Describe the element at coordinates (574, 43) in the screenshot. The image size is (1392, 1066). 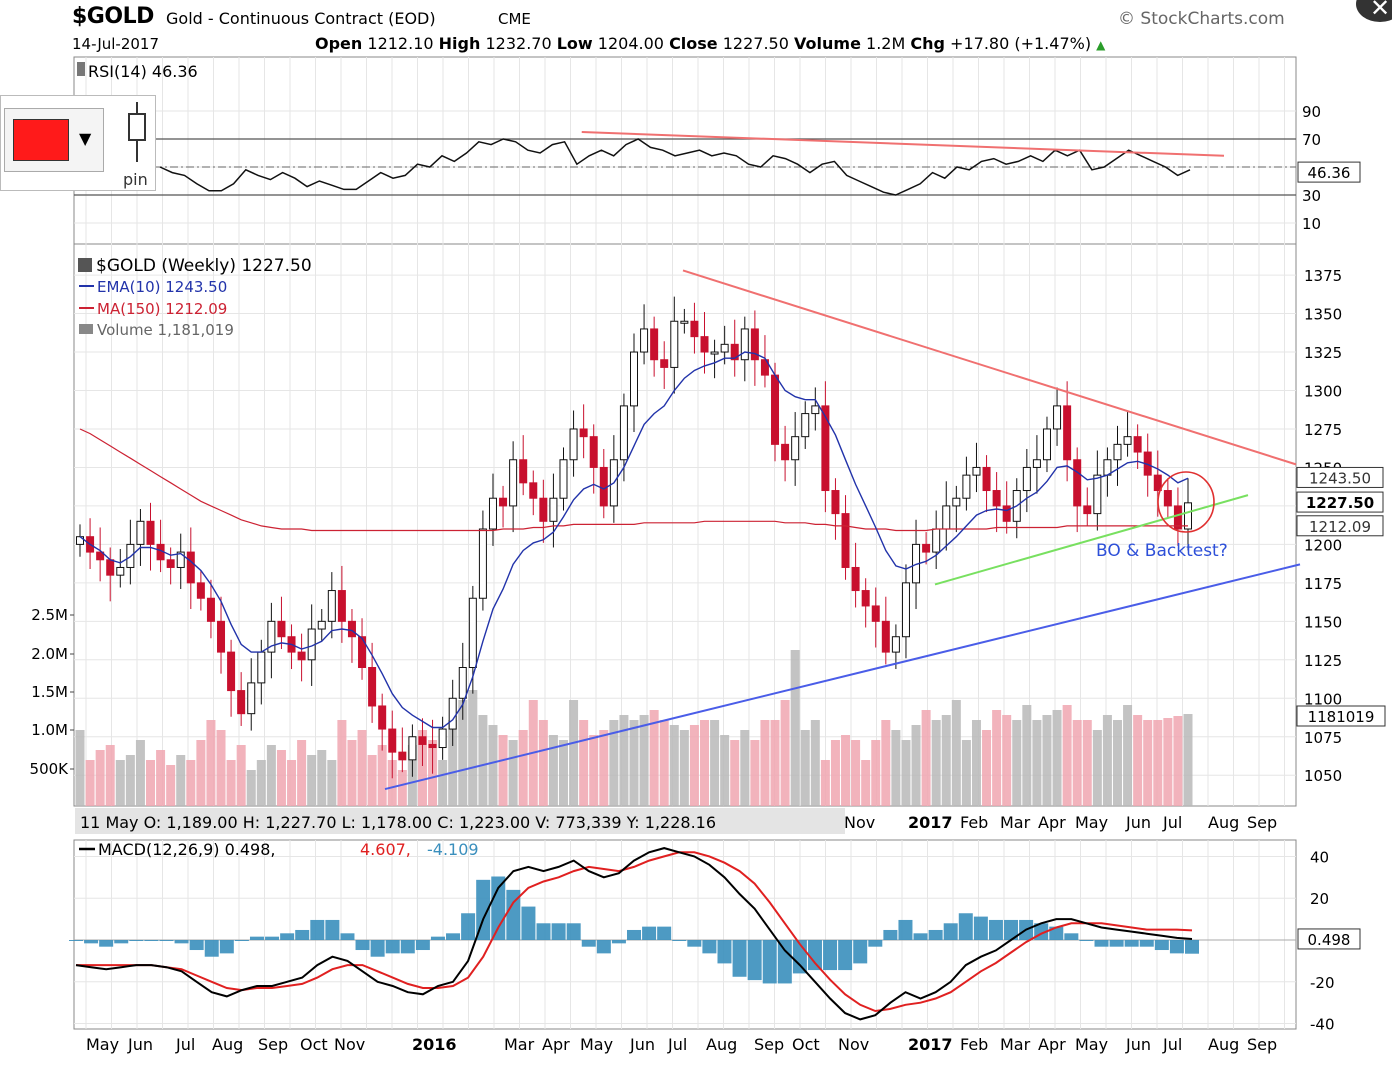
I see `low-label: Low` at that location.